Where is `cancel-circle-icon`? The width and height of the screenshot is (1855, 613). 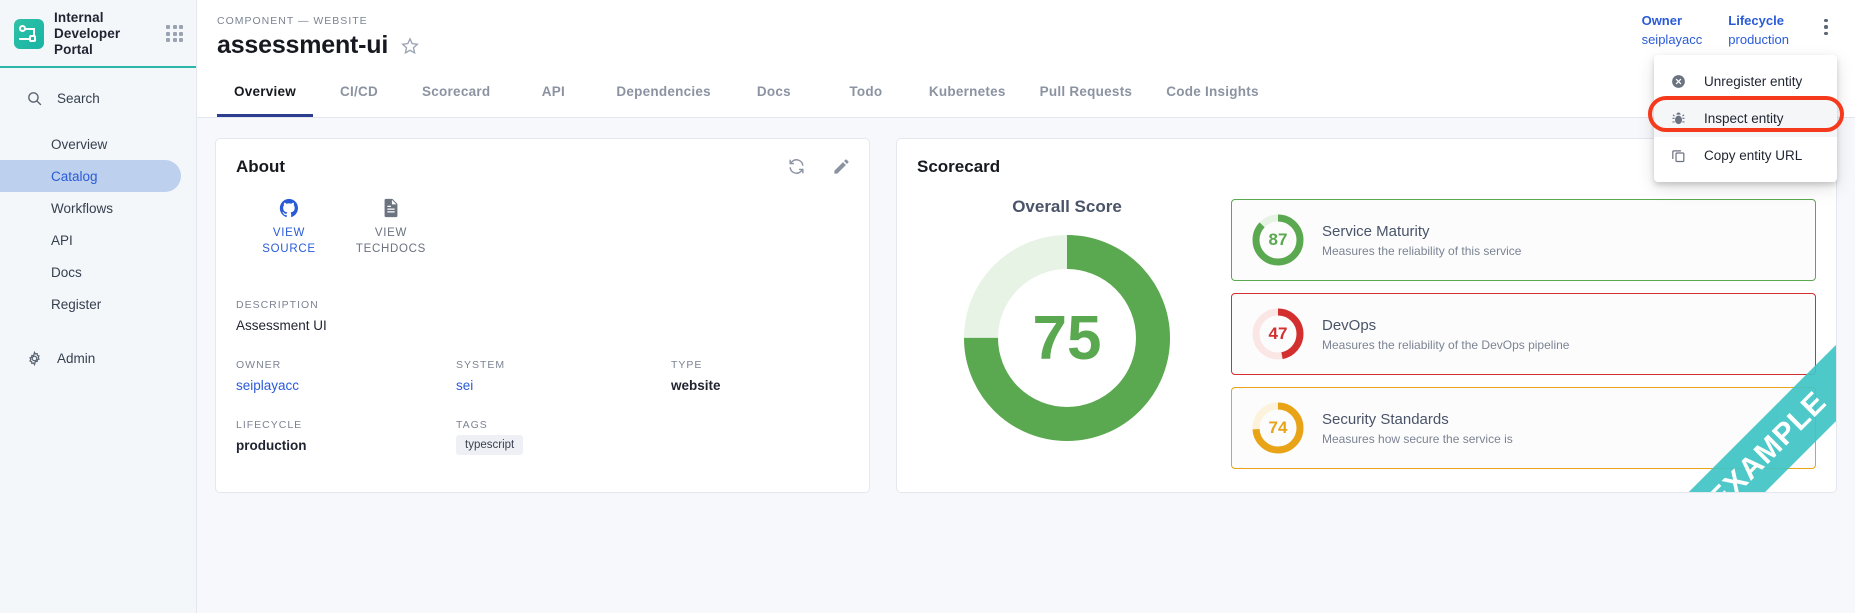 cancel-circle-icon is located at coordinates (1679, 82).